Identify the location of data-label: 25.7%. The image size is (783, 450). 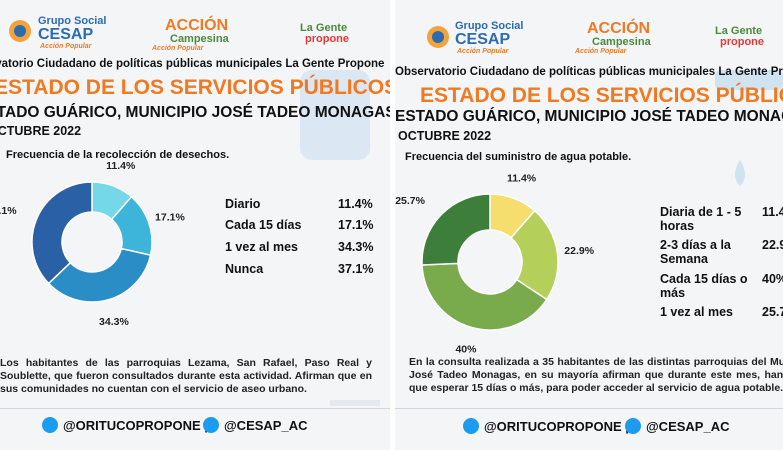
(410, 201).